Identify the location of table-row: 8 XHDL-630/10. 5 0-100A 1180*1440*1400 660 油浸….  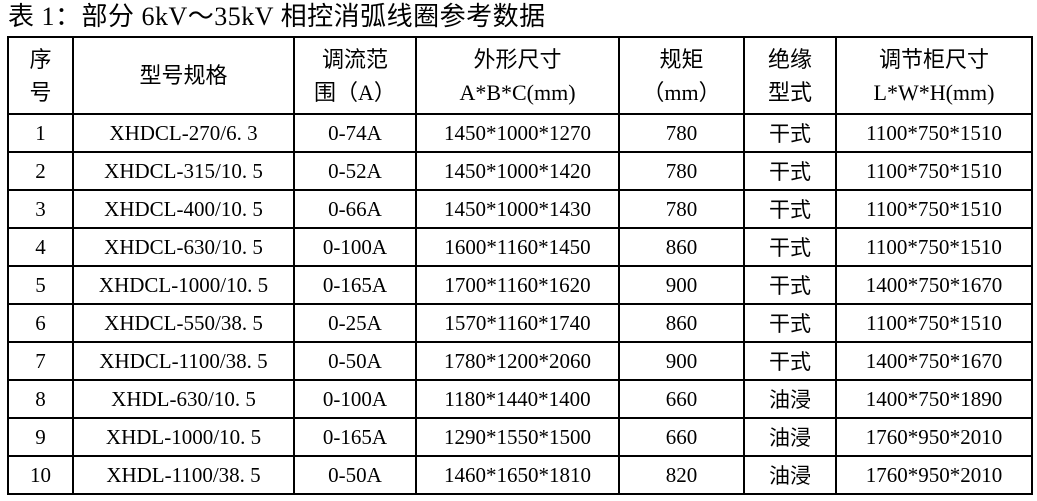
(520, 399).